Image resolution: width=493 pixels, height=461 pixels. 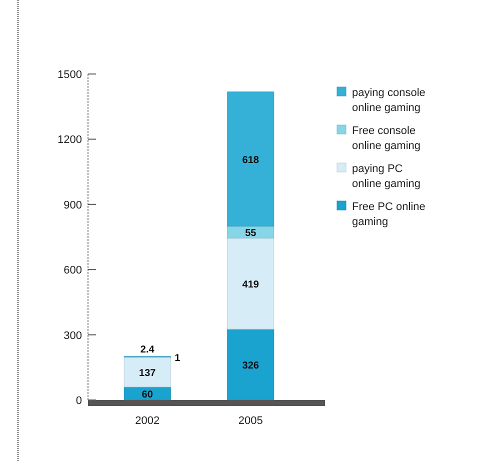 What do you see at coordinates (147, 350) in the screenshot?
I see `data-label: 2.4` at bounding box center [147, 350].